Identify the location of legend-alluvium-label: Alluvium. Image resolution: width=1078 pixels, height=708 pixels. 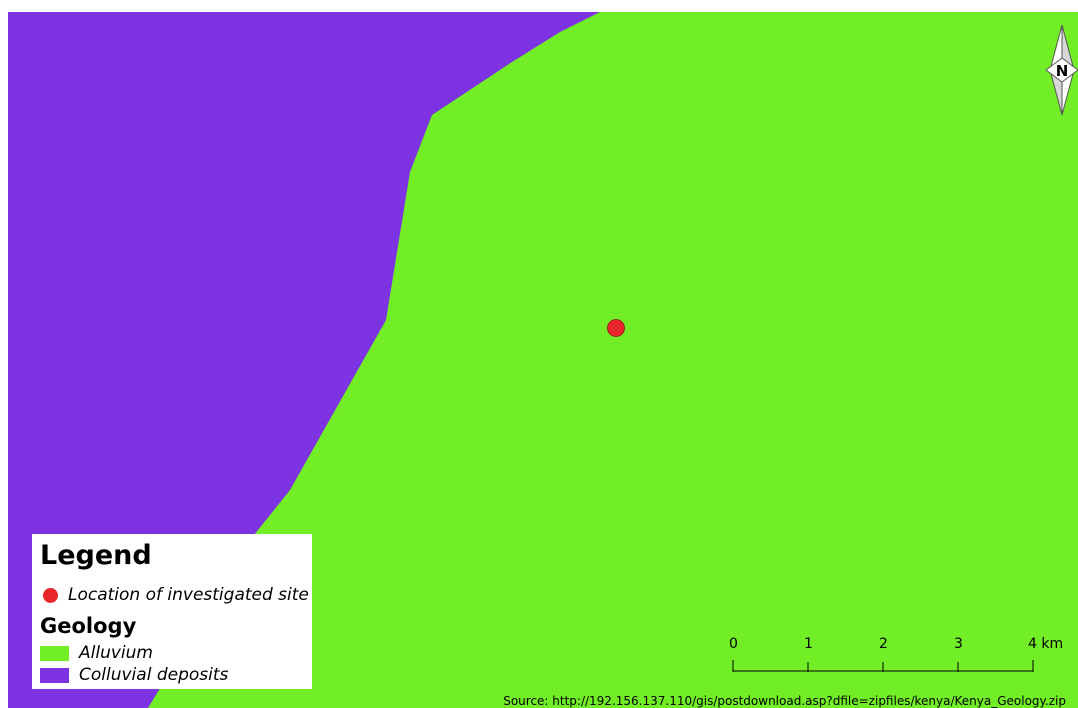
(116, 653).